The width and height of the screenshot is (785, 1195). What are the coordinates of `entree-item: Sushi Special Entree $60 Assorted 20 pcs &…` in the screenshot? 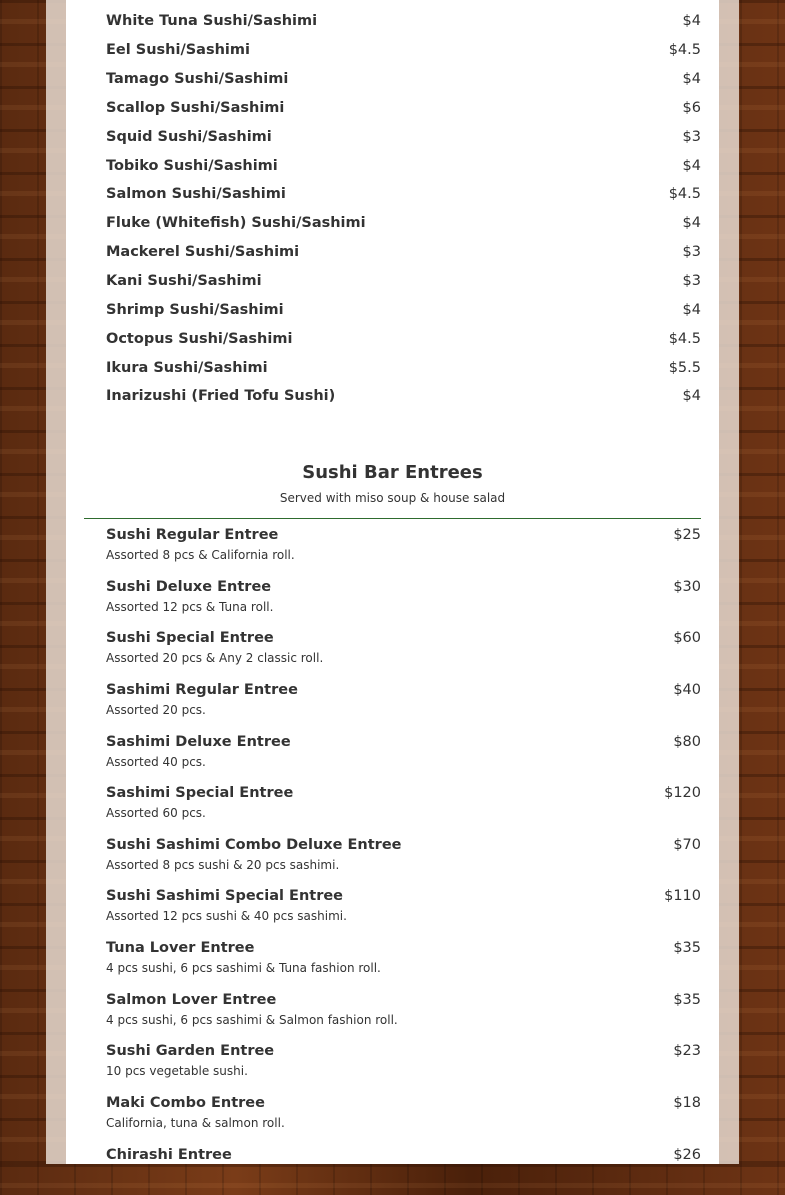 It's located at (403, 653).